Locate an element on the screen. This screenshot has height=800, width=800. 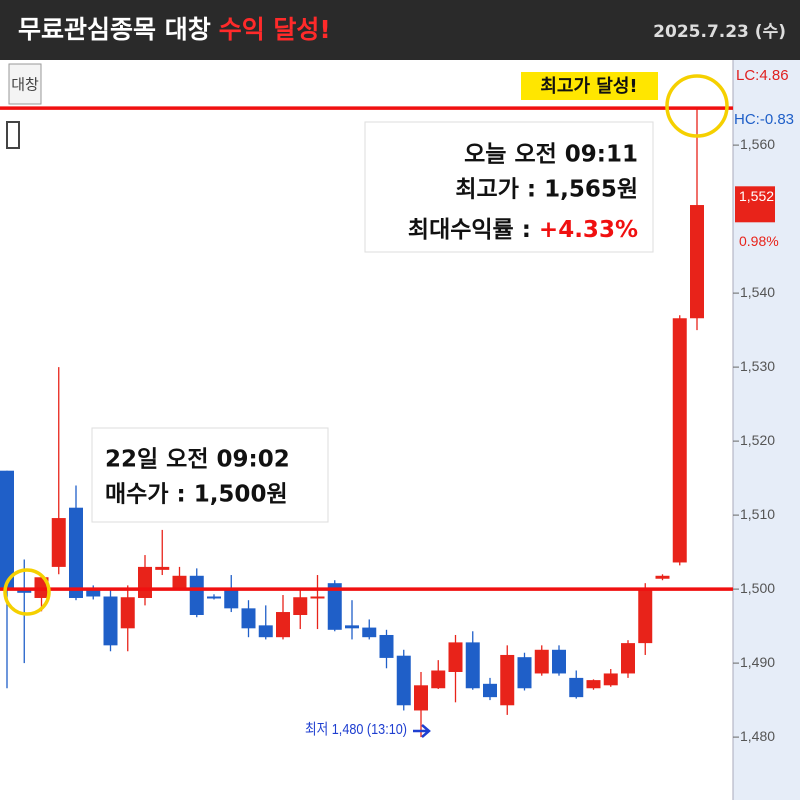
title-highlight: 수익 달성! is located at coordinates (275, 29).